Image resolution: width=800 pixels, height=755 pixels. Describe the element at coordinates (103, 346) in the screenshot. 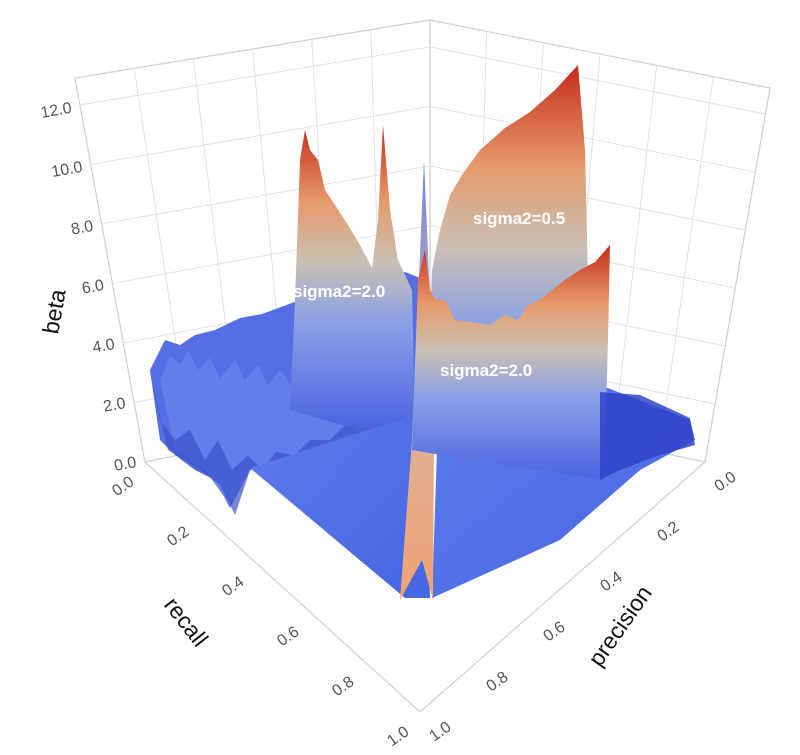

I see `z-tick-label: 4.0` at that location.